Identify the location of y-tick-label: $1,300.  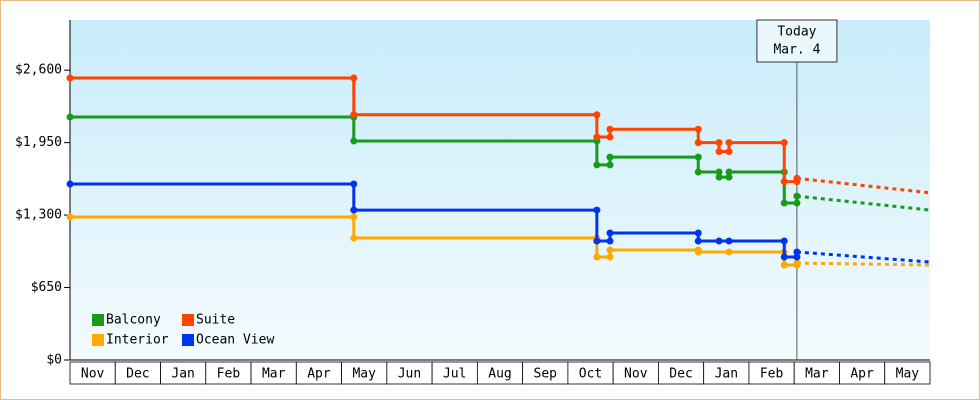
(38, 215).